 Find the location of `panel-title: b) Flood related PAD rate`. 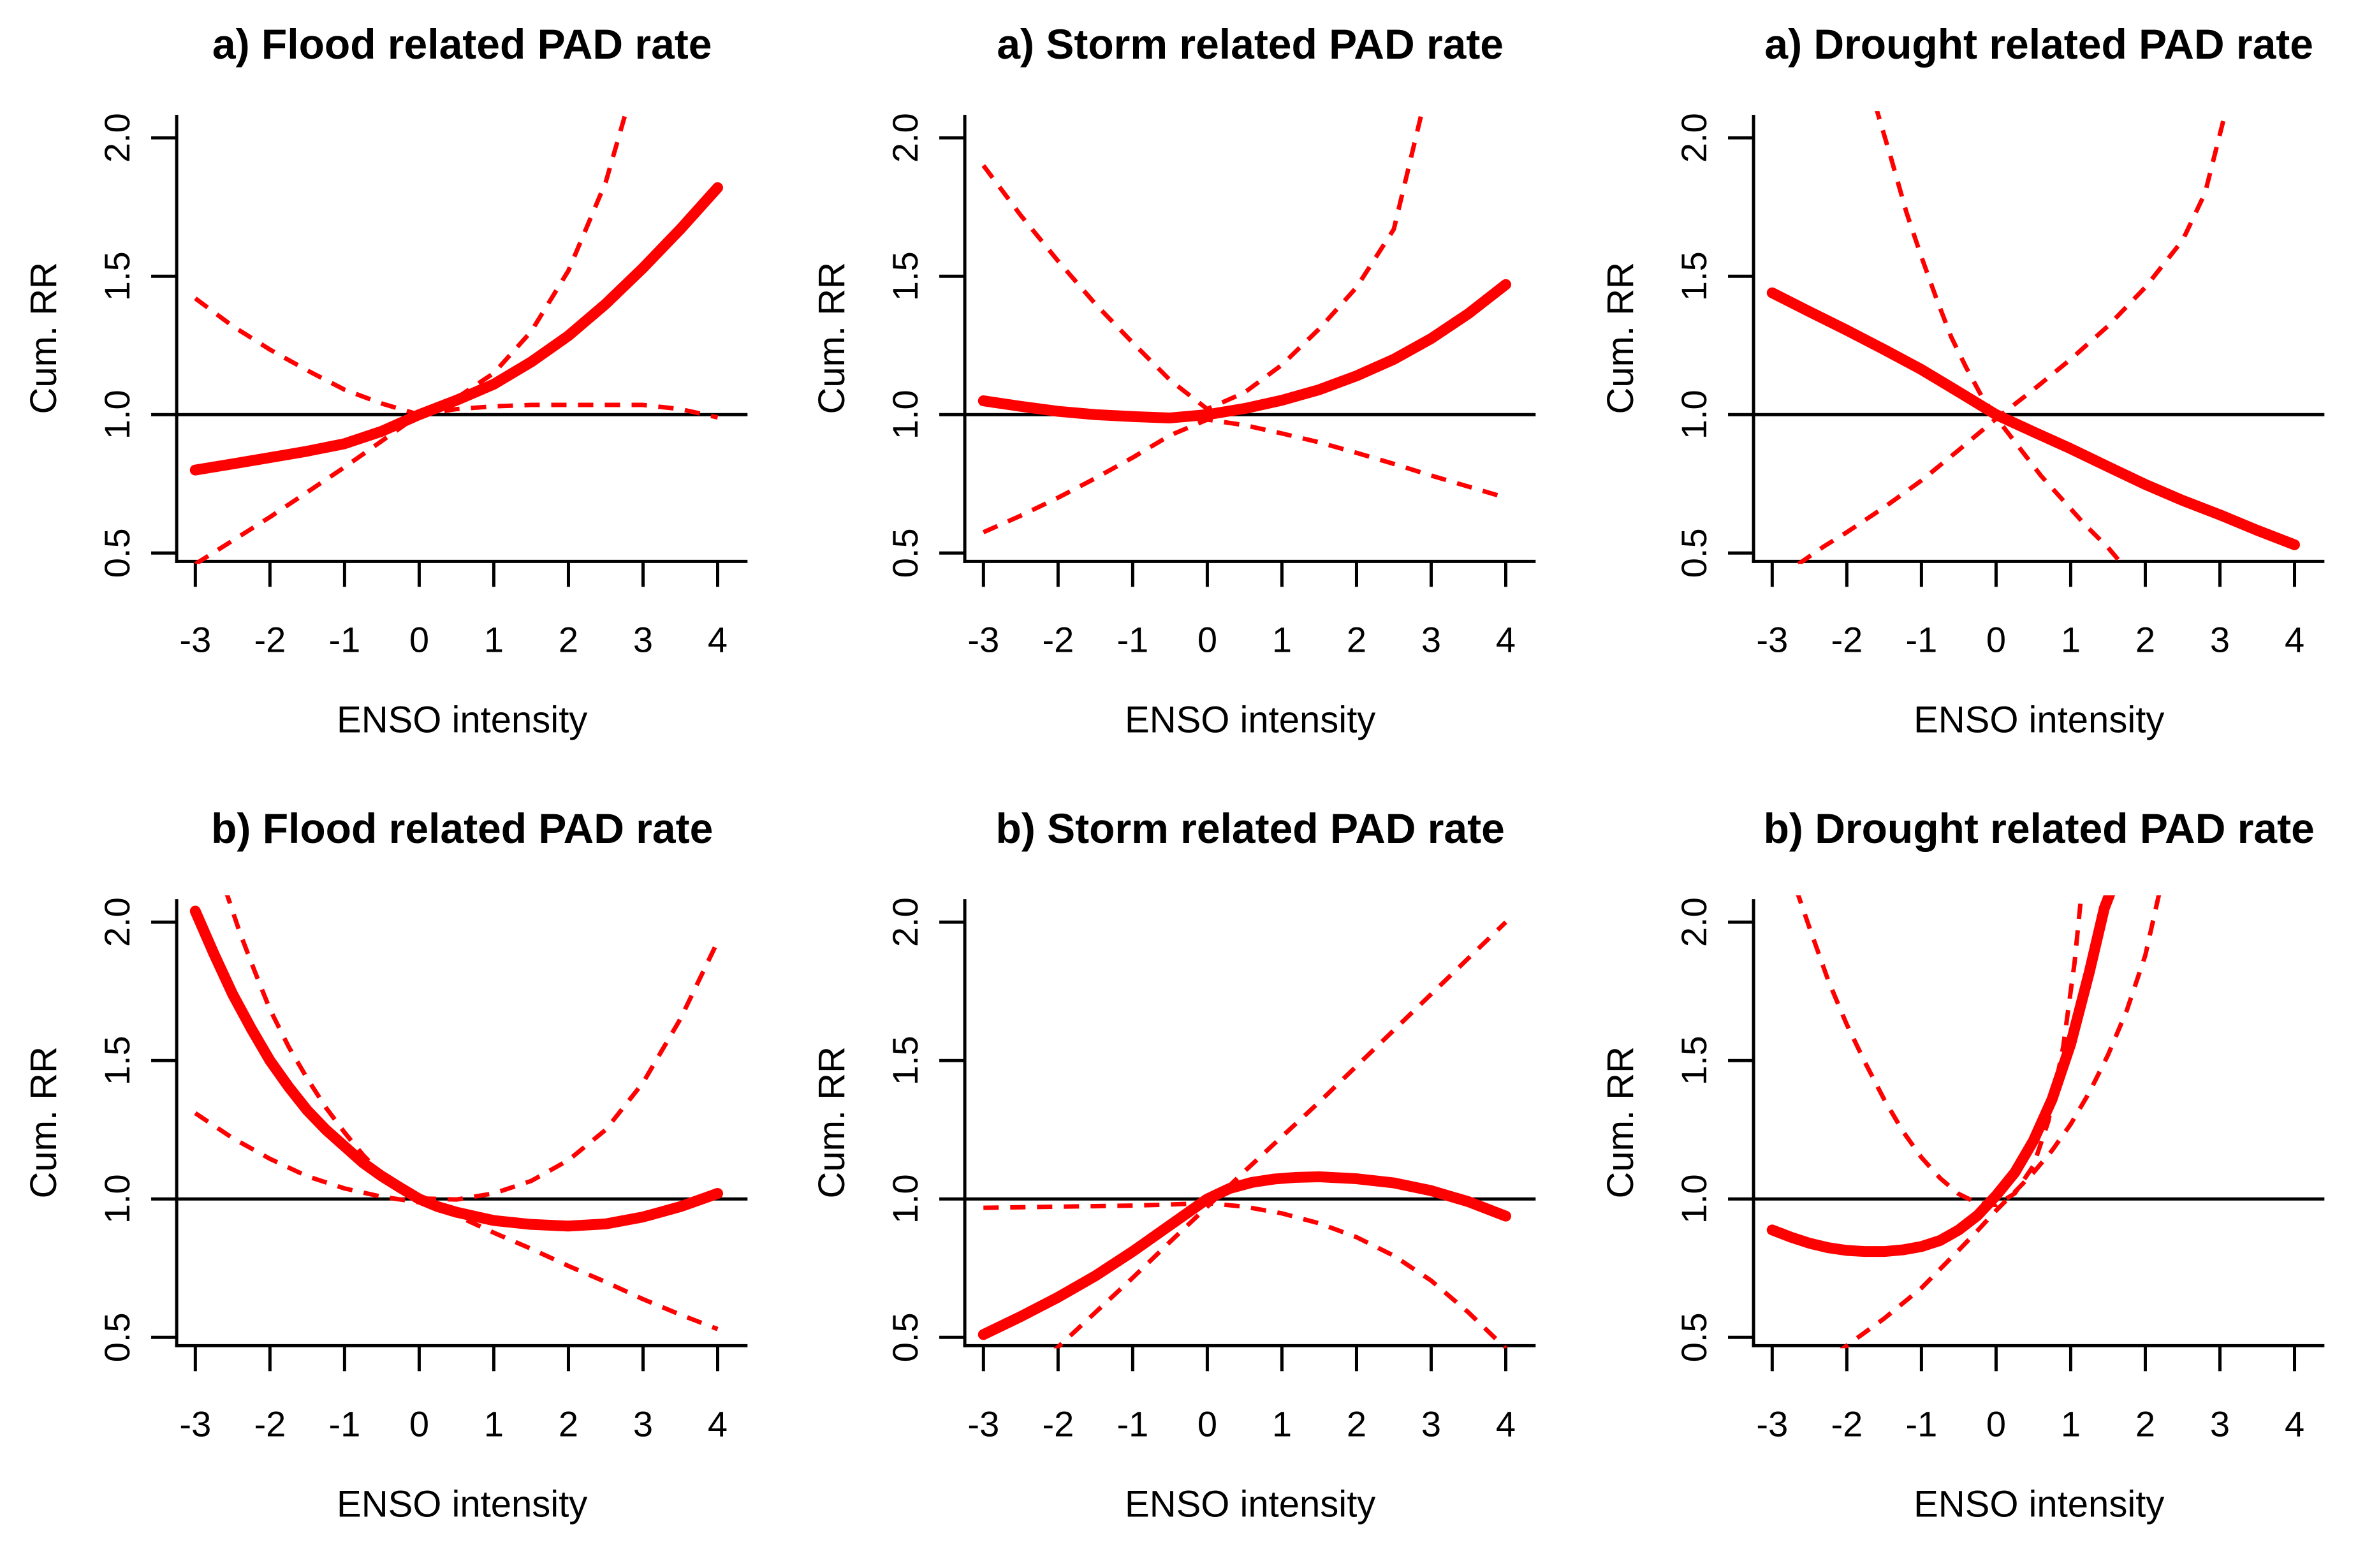

panel-title: b) Flood related PAD rate is located at coordinates (462, 828).